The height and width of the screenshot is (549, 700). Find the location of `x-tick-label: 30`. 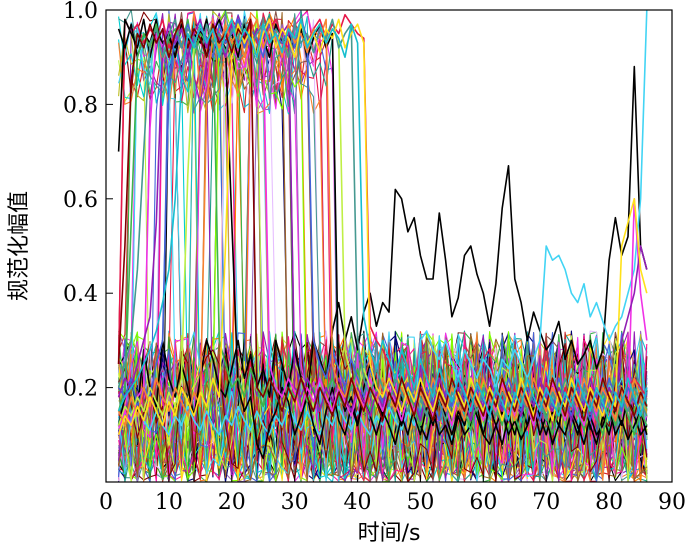

x-tick-label: 30 is located at coordinates (295, 502).